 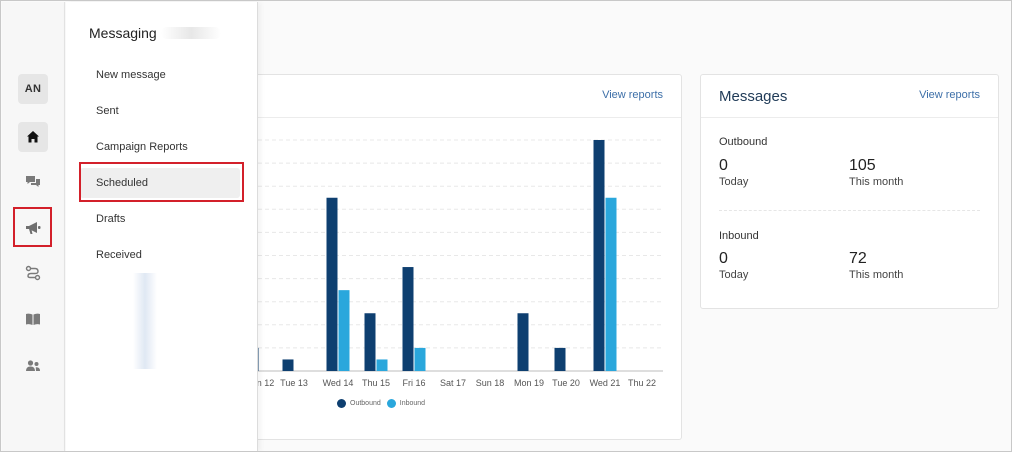 I want to click on conversations-button, so click(x=33, y=182).